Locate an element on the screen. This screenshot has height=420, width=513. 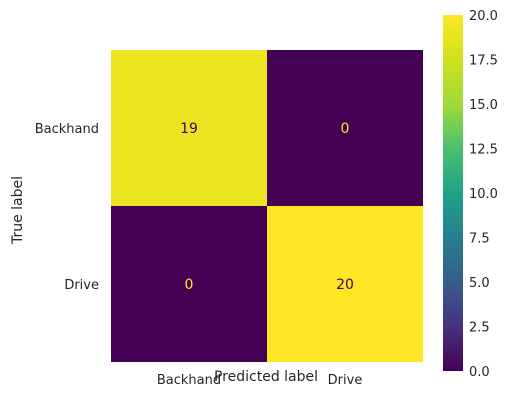
x-tick-label: Backhand is located at coordinates (189, 380).